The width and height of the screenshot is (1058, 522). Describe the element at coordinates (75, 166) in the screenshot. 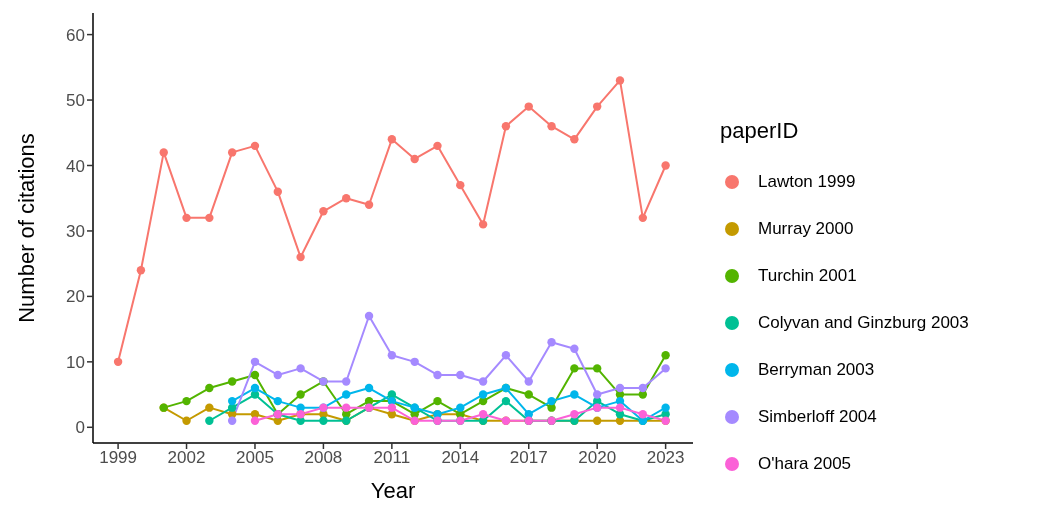

I see `y-tick-label: 40` at that location.